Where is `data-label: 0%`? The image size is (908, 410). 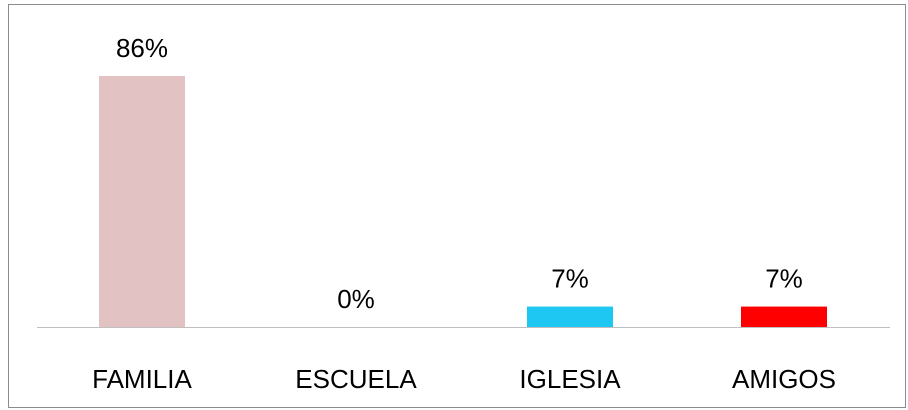
data-label: 0% is located at coordinates (356, 299).